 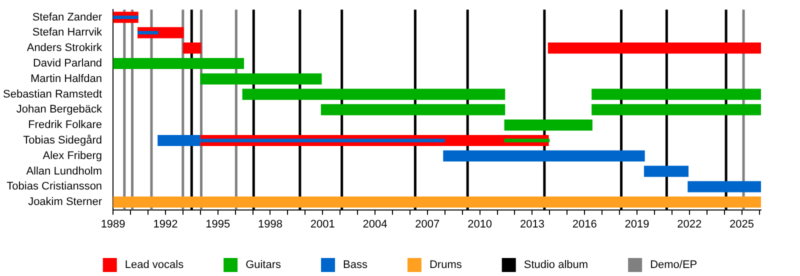 What do you see at coordinates (59, 110) in the screenshot?
I see `y-tick-label: Johan Bergebäck` at bounding box center [59, 110].